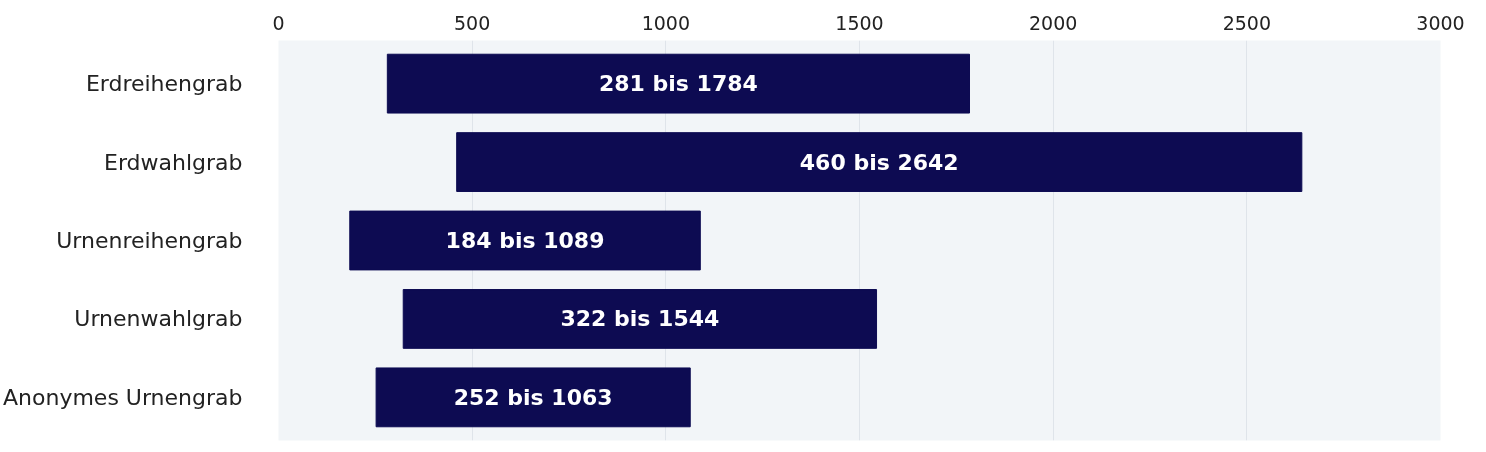  I want to click on x-tick-label: 2500, so click(1247, 22).